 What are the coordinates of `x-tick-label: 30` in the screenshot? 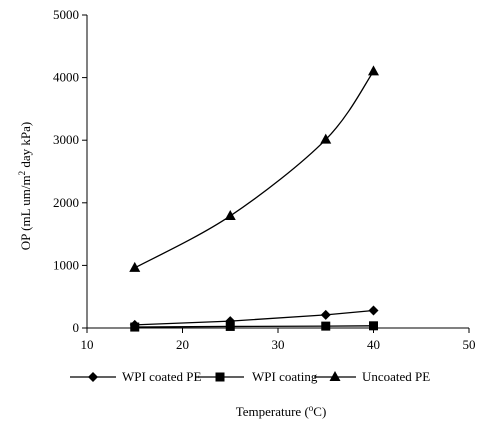 It's located at (278, 344).